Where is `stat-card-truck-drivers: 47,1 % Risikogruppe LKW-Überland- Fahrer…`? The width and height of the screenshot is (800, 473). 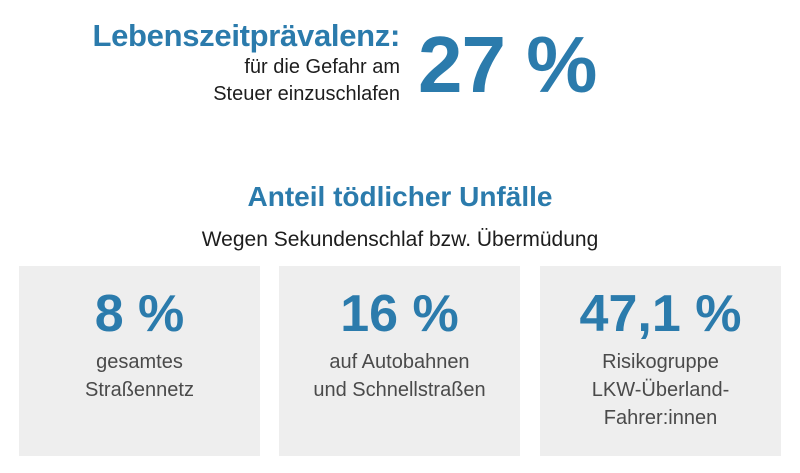
stat-card-truck-drivers: 47,1 % Risikogruppe LKW-Überland- Fahrer… is located at coordinates (660, 361).